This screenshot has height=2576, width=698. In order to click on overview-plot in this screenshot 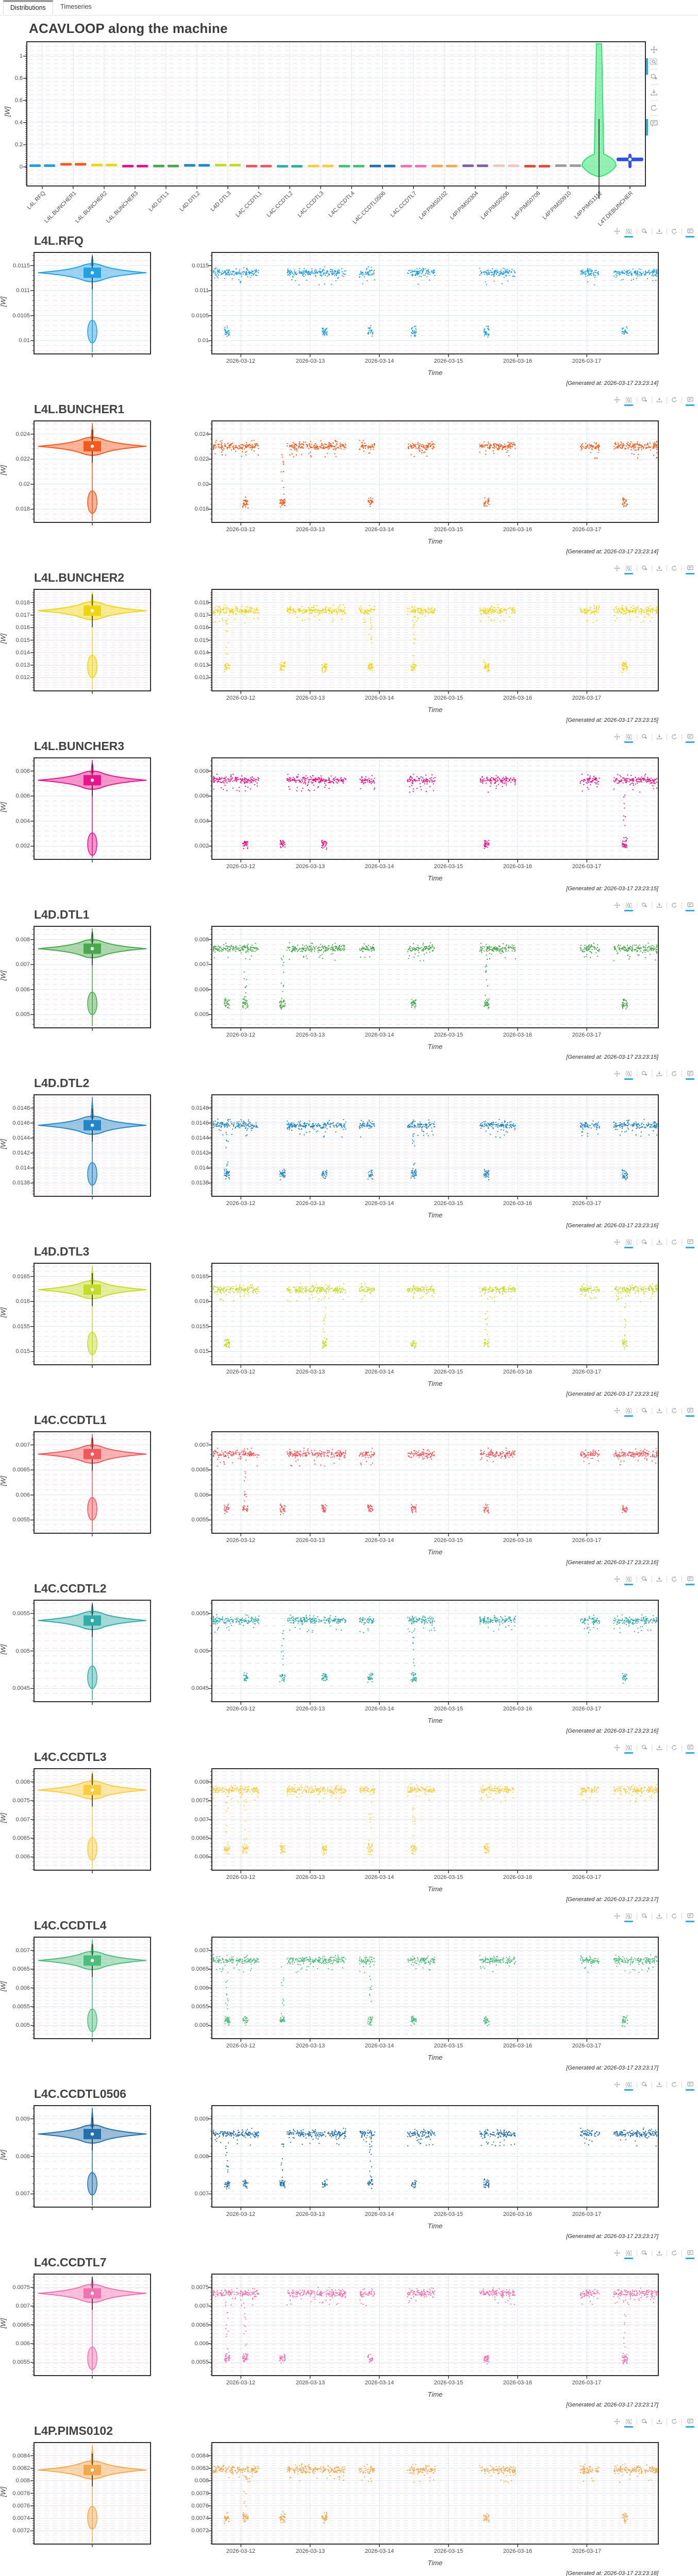, I will do `click(334, 124)`.